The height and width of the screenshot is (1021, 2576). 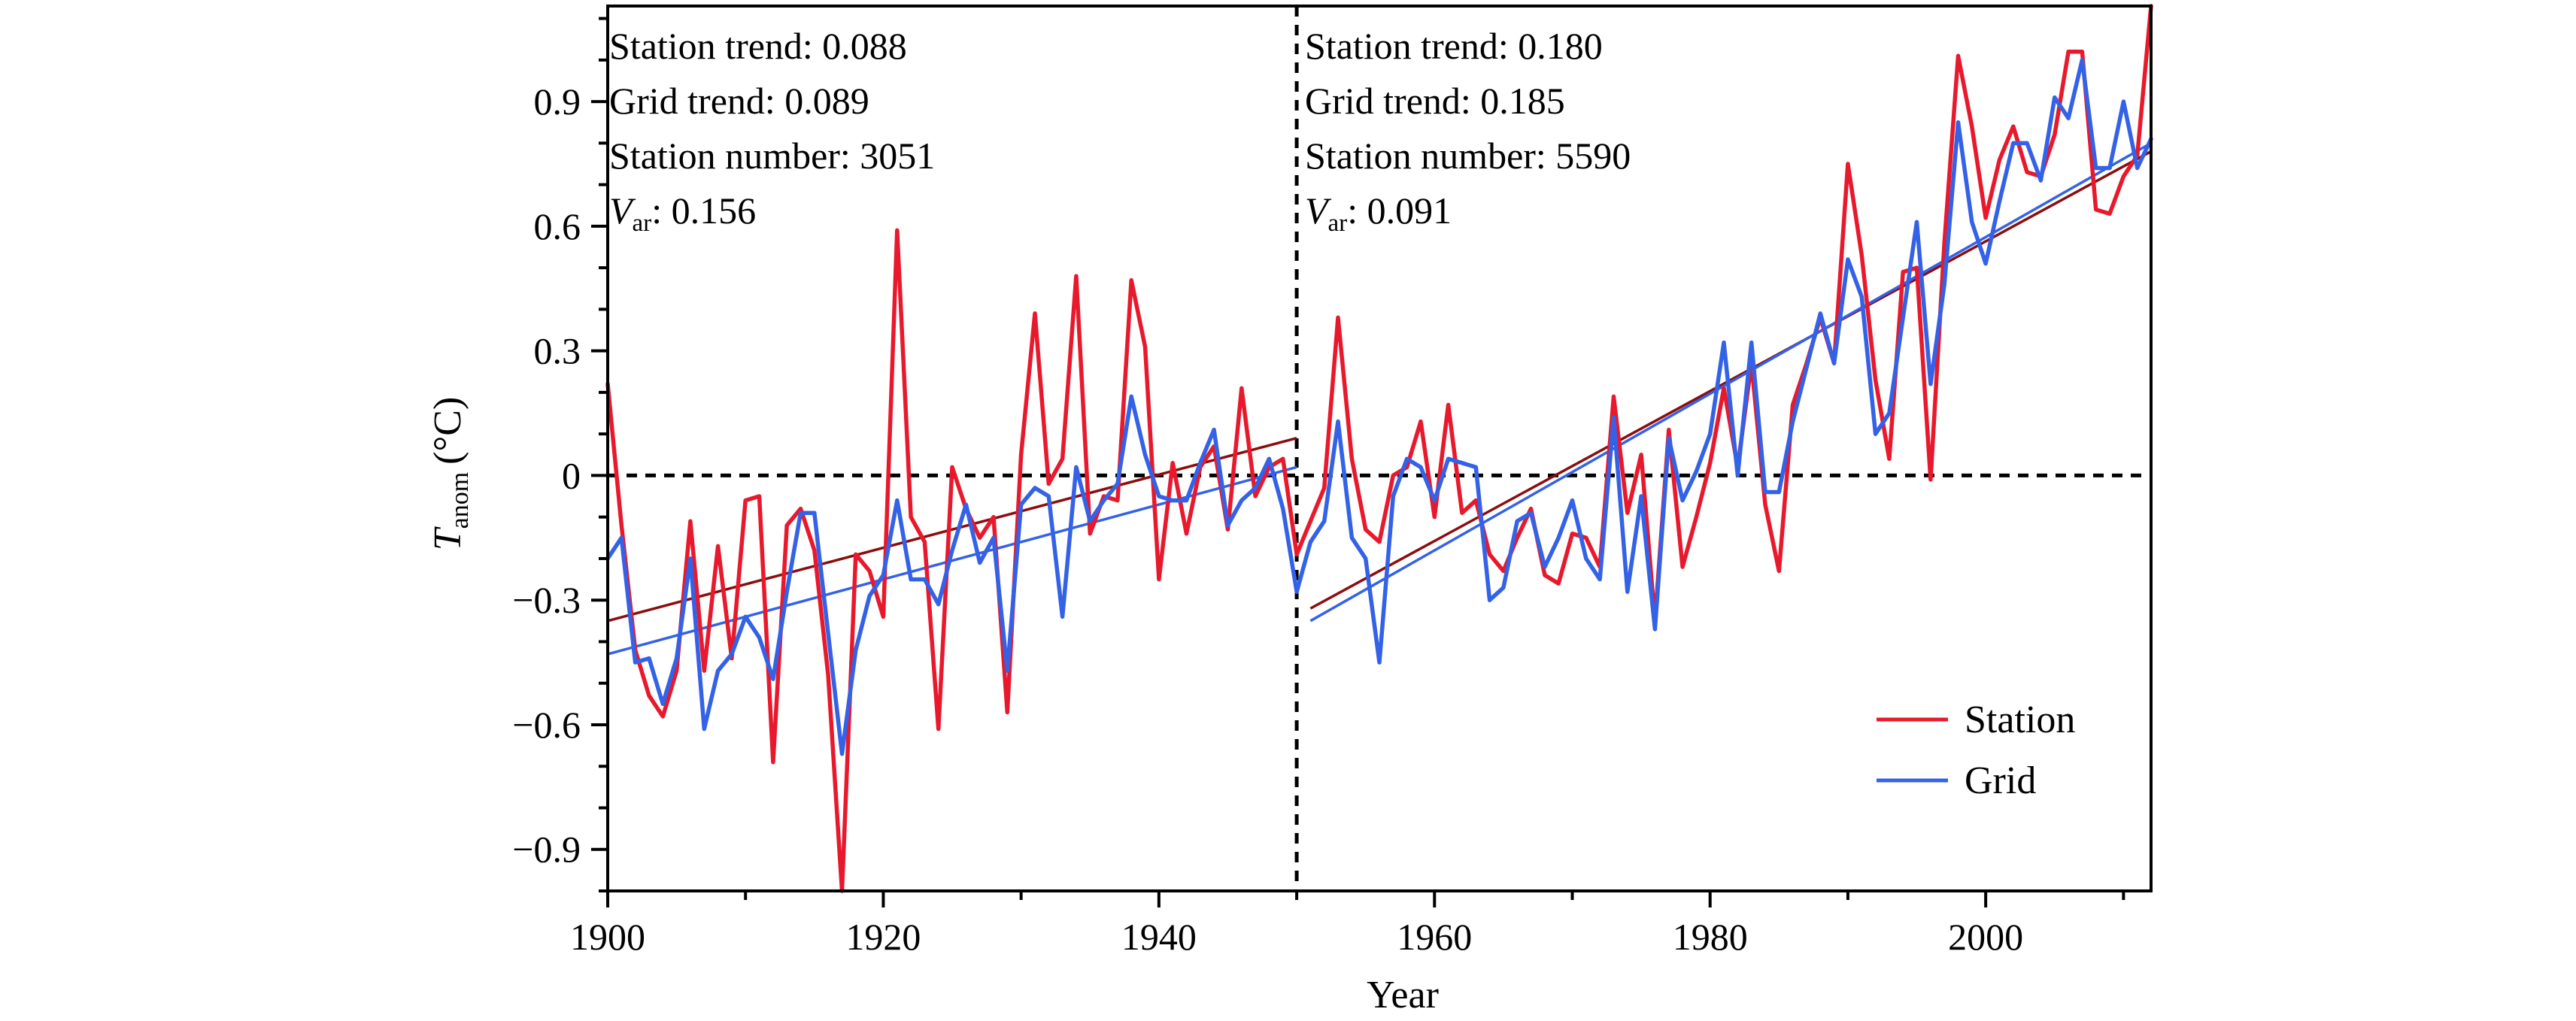 I want to click on y-axis-symbol: T, so click(x=447, y=538).